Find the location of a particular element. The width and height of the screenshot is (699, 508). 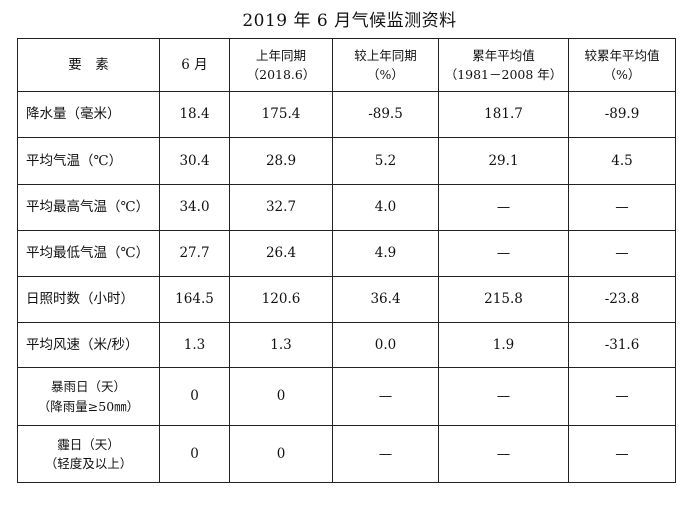

row-label: 霾日（天） （轻度及以上） is located at coordinates (88, 454).